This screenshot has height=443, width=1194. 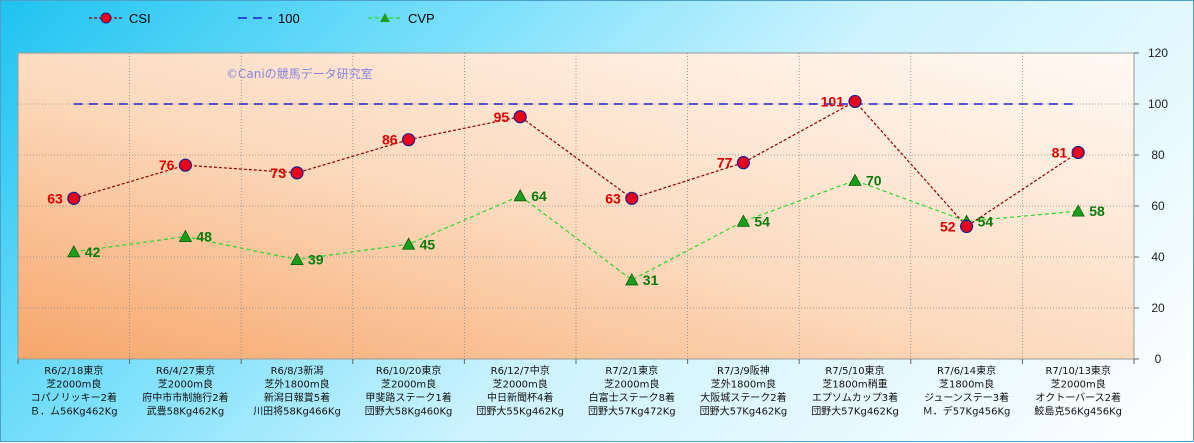 I want to click on y-tick-label: 40, so click(x=1158, y=257).